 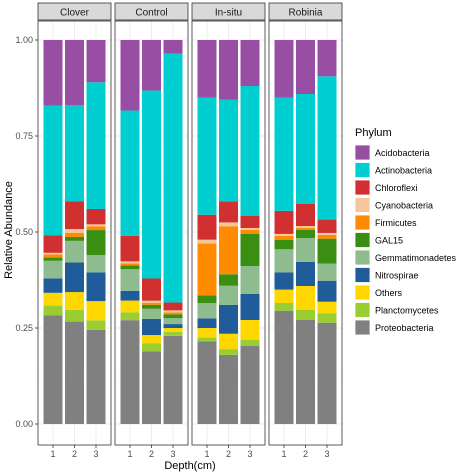 I want to click on y-tick-label: 1.00, so click(x=24, y=40).